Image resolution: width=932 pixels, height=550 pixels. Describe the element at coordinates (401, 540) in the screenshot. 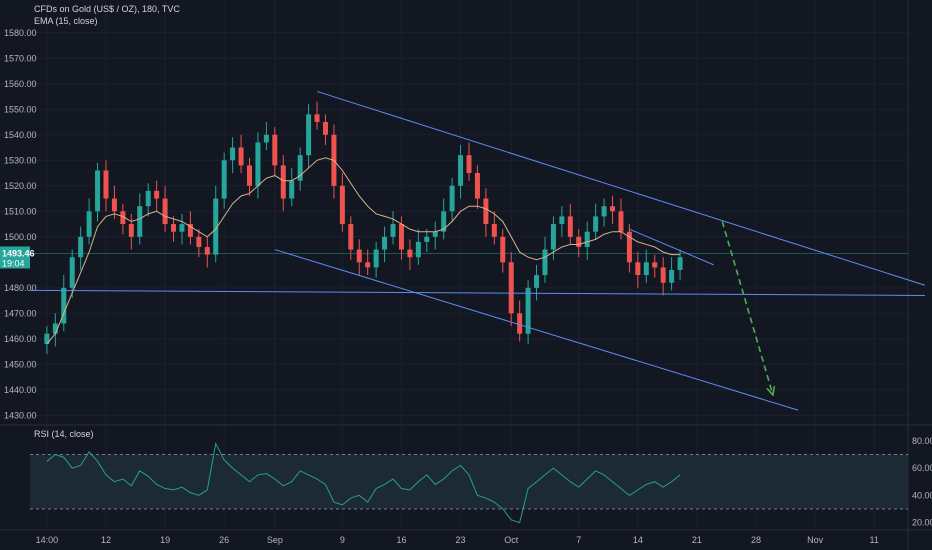

I see `time-axis-label: 16` at that location.